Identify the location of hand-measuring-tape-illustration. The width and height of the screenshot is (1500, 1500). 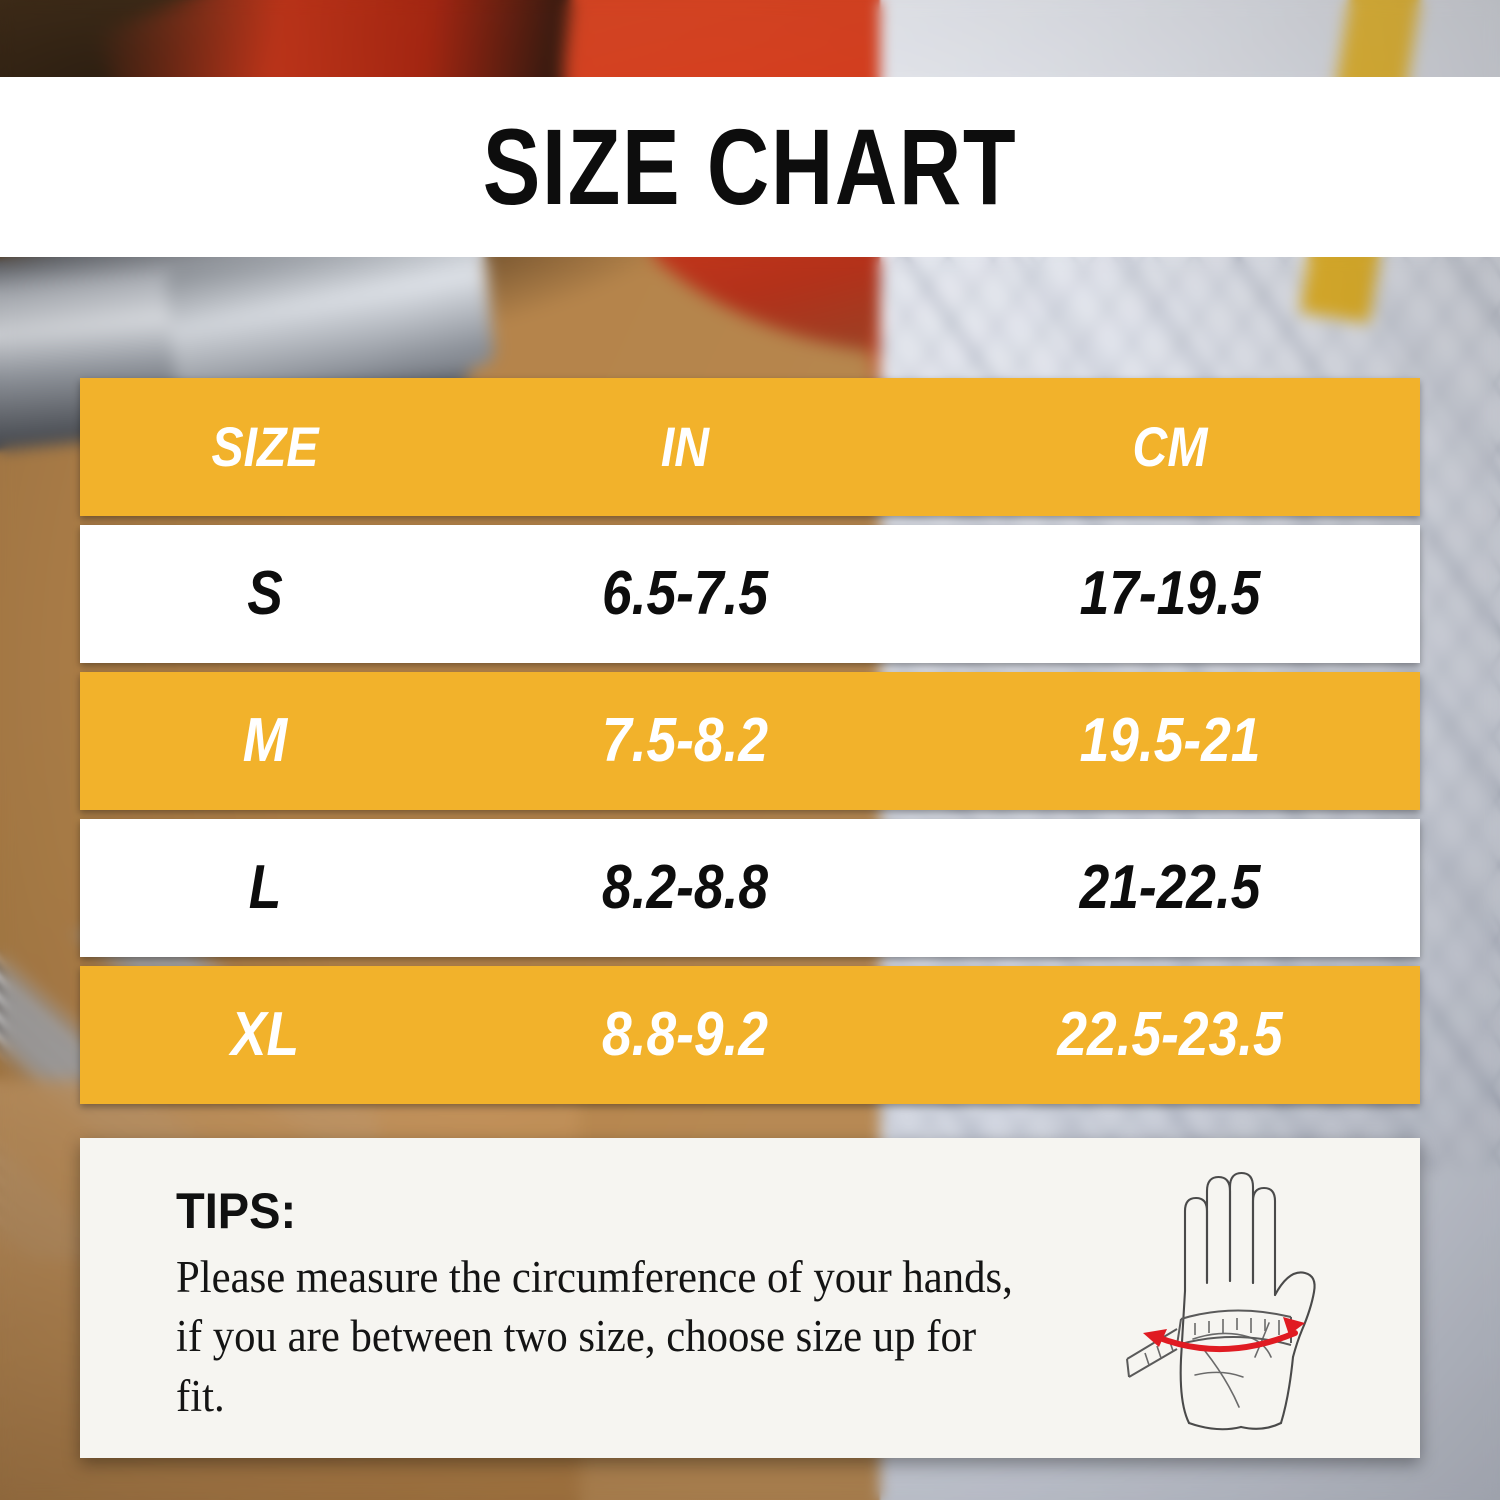
(1257, 1298).